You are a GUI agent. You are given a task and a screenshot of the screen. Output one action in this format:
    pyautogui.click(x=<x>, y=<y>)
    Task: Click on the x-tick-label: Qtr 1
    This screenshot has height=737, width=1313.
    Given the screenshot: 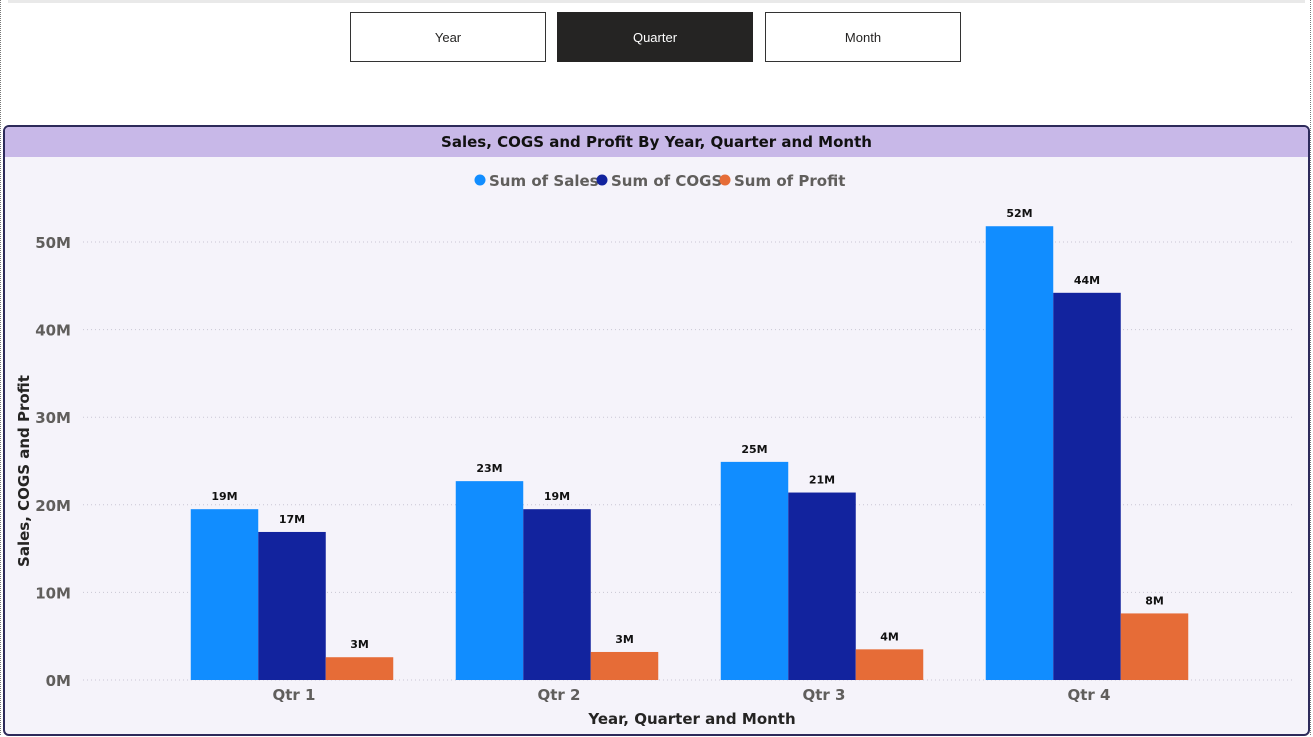 What is the action you would take?
    pyautogui.click(x=294, y=695)
    